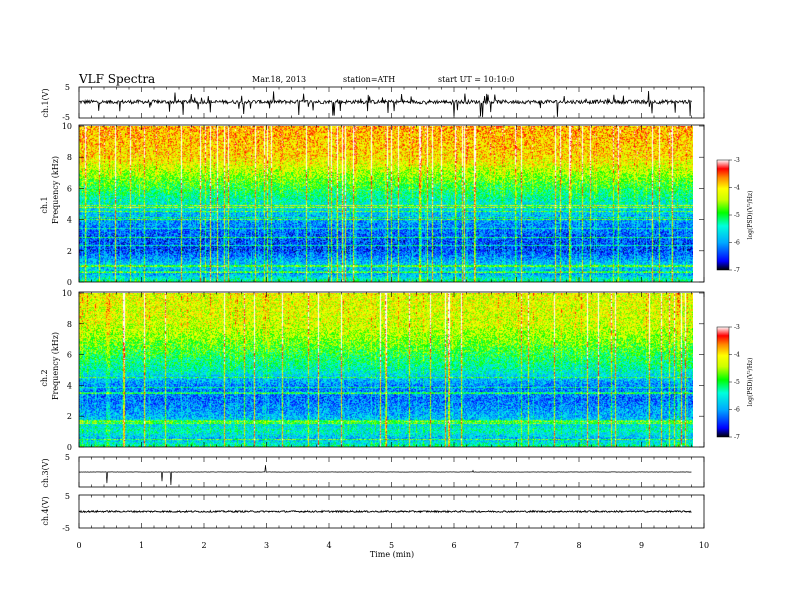  Describe the element at coordinates (723, 382) in the screenshot. I see `ch2-colorbar` at that location.